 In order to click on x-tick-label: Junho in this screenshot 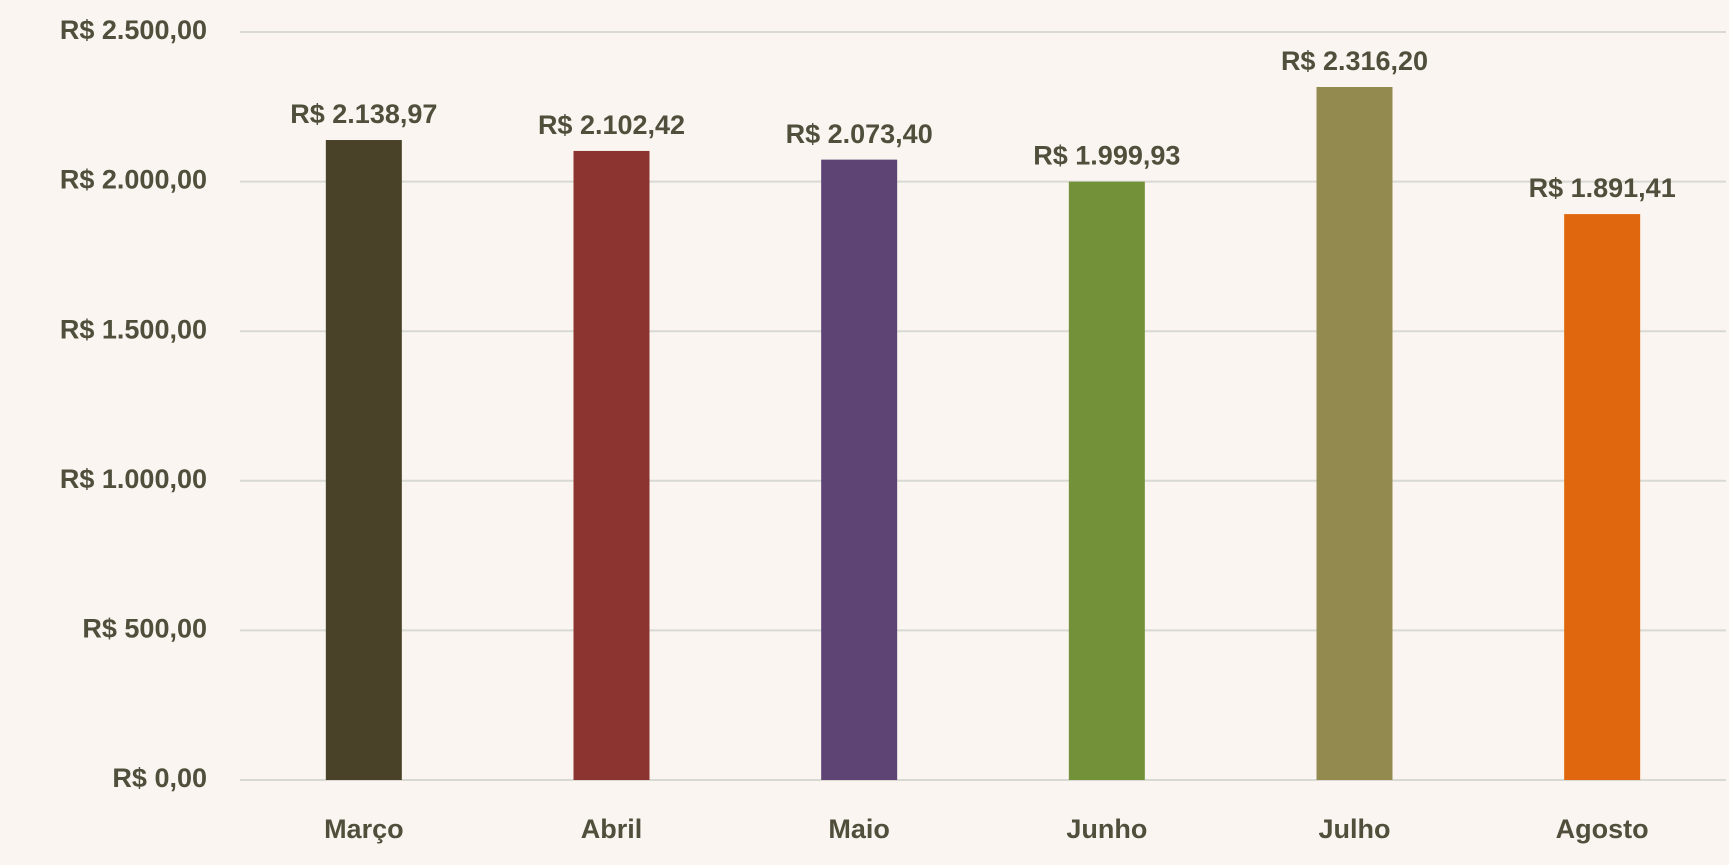, I will do `click(1106, 829)`.